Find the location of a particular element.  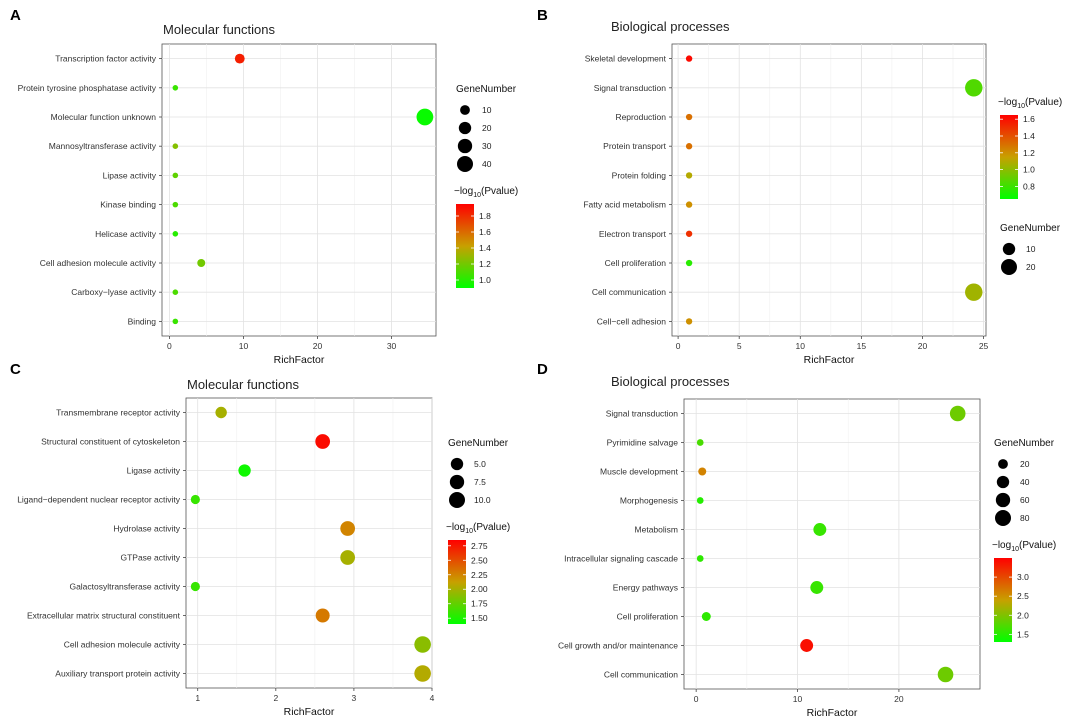

color-bar-label: 1.50 is located at coordinates (479, 618).